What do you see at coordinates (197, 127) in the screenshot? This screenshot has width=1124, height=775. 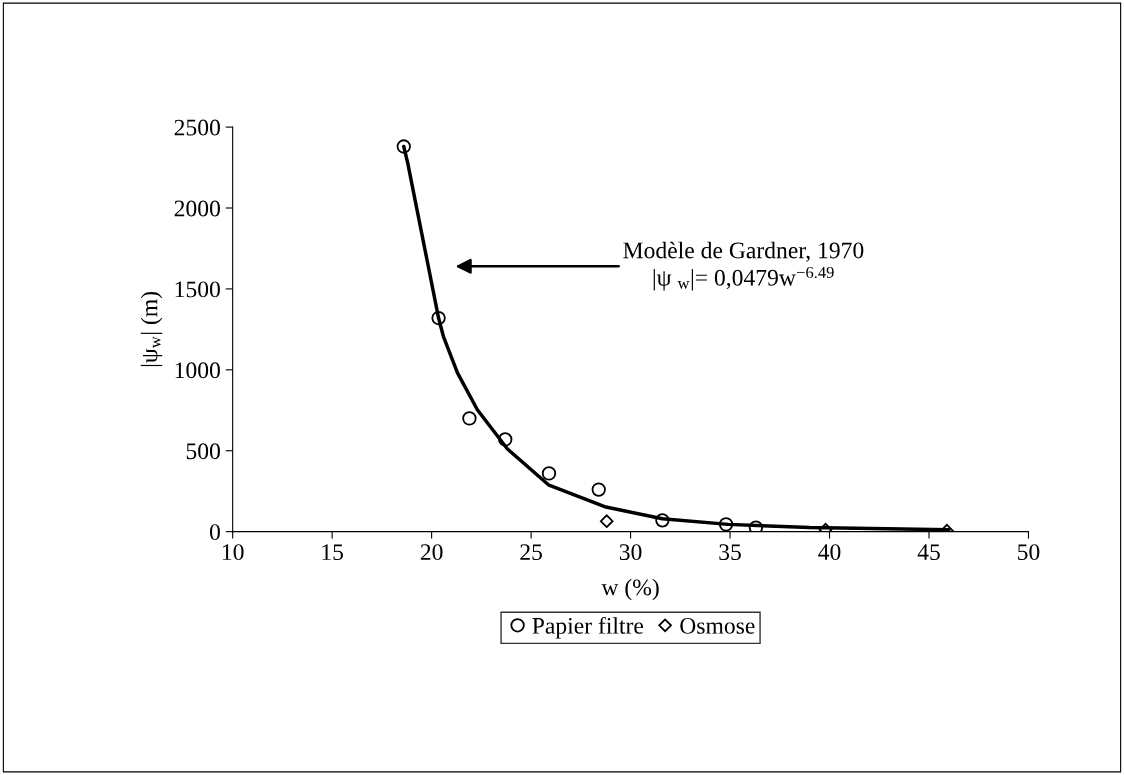 I see `y-tick-label: 2500` at bounding box center [197, 127].